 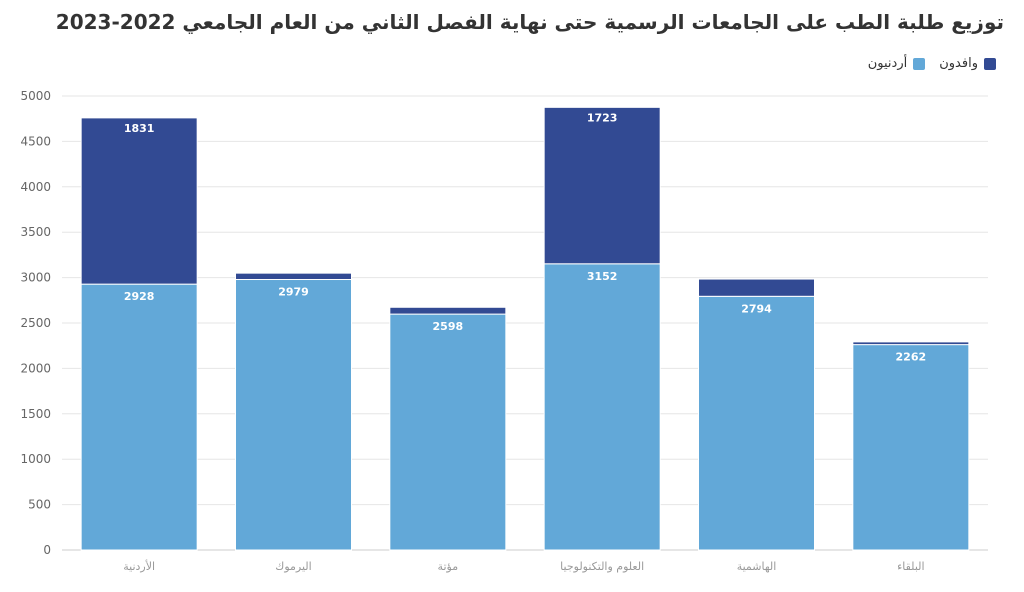 I want to click on x-category-label: اليرموك, so click(x=293, y=566).